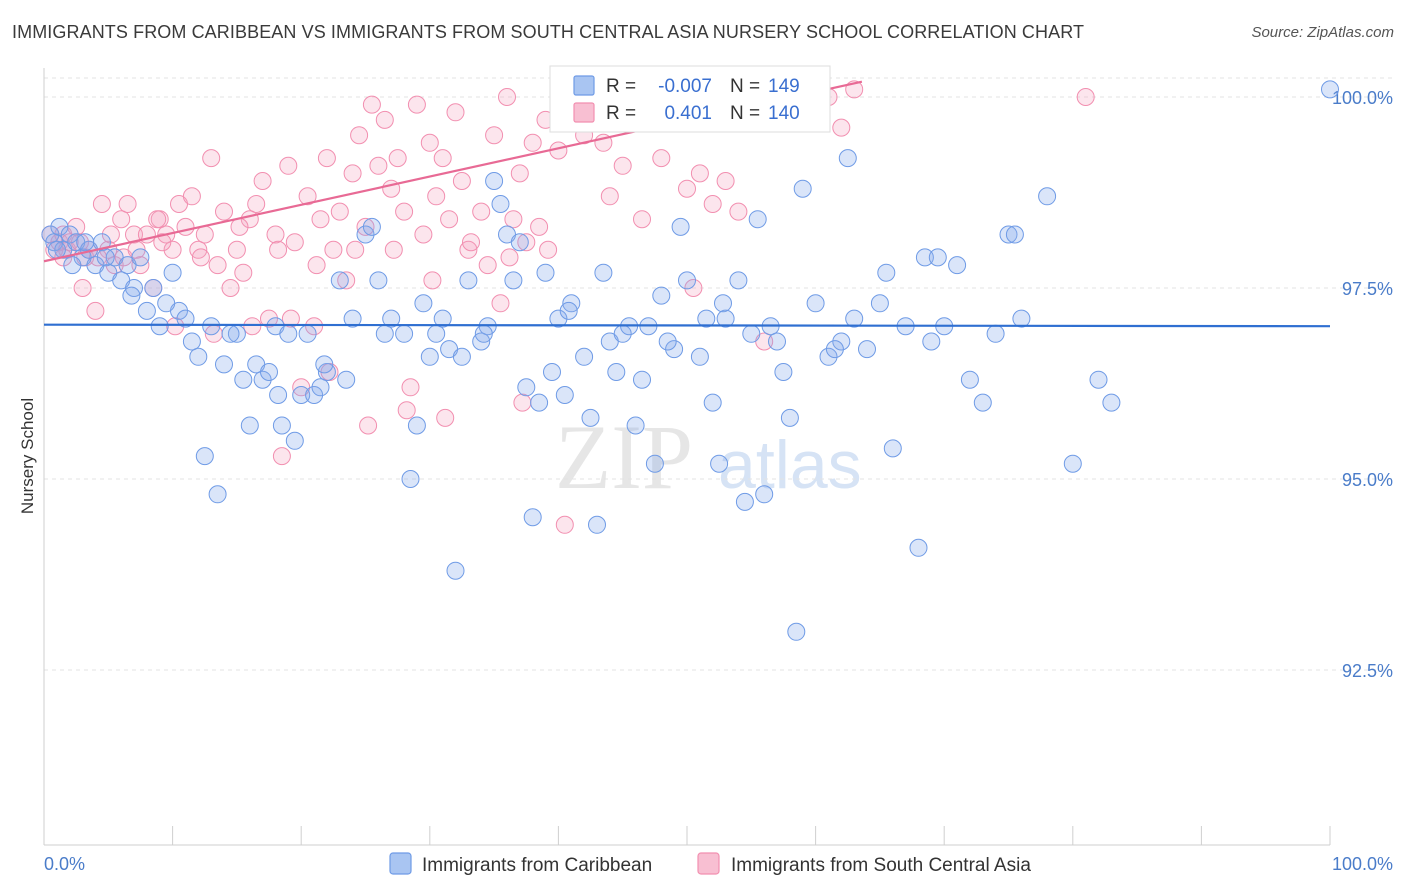 This screenshot has width=1406, height=892. What do you see at coordinates (745, 113) in the screenshot?
I see `legend-n-label-2: N =` at bounding box center [745, 113].